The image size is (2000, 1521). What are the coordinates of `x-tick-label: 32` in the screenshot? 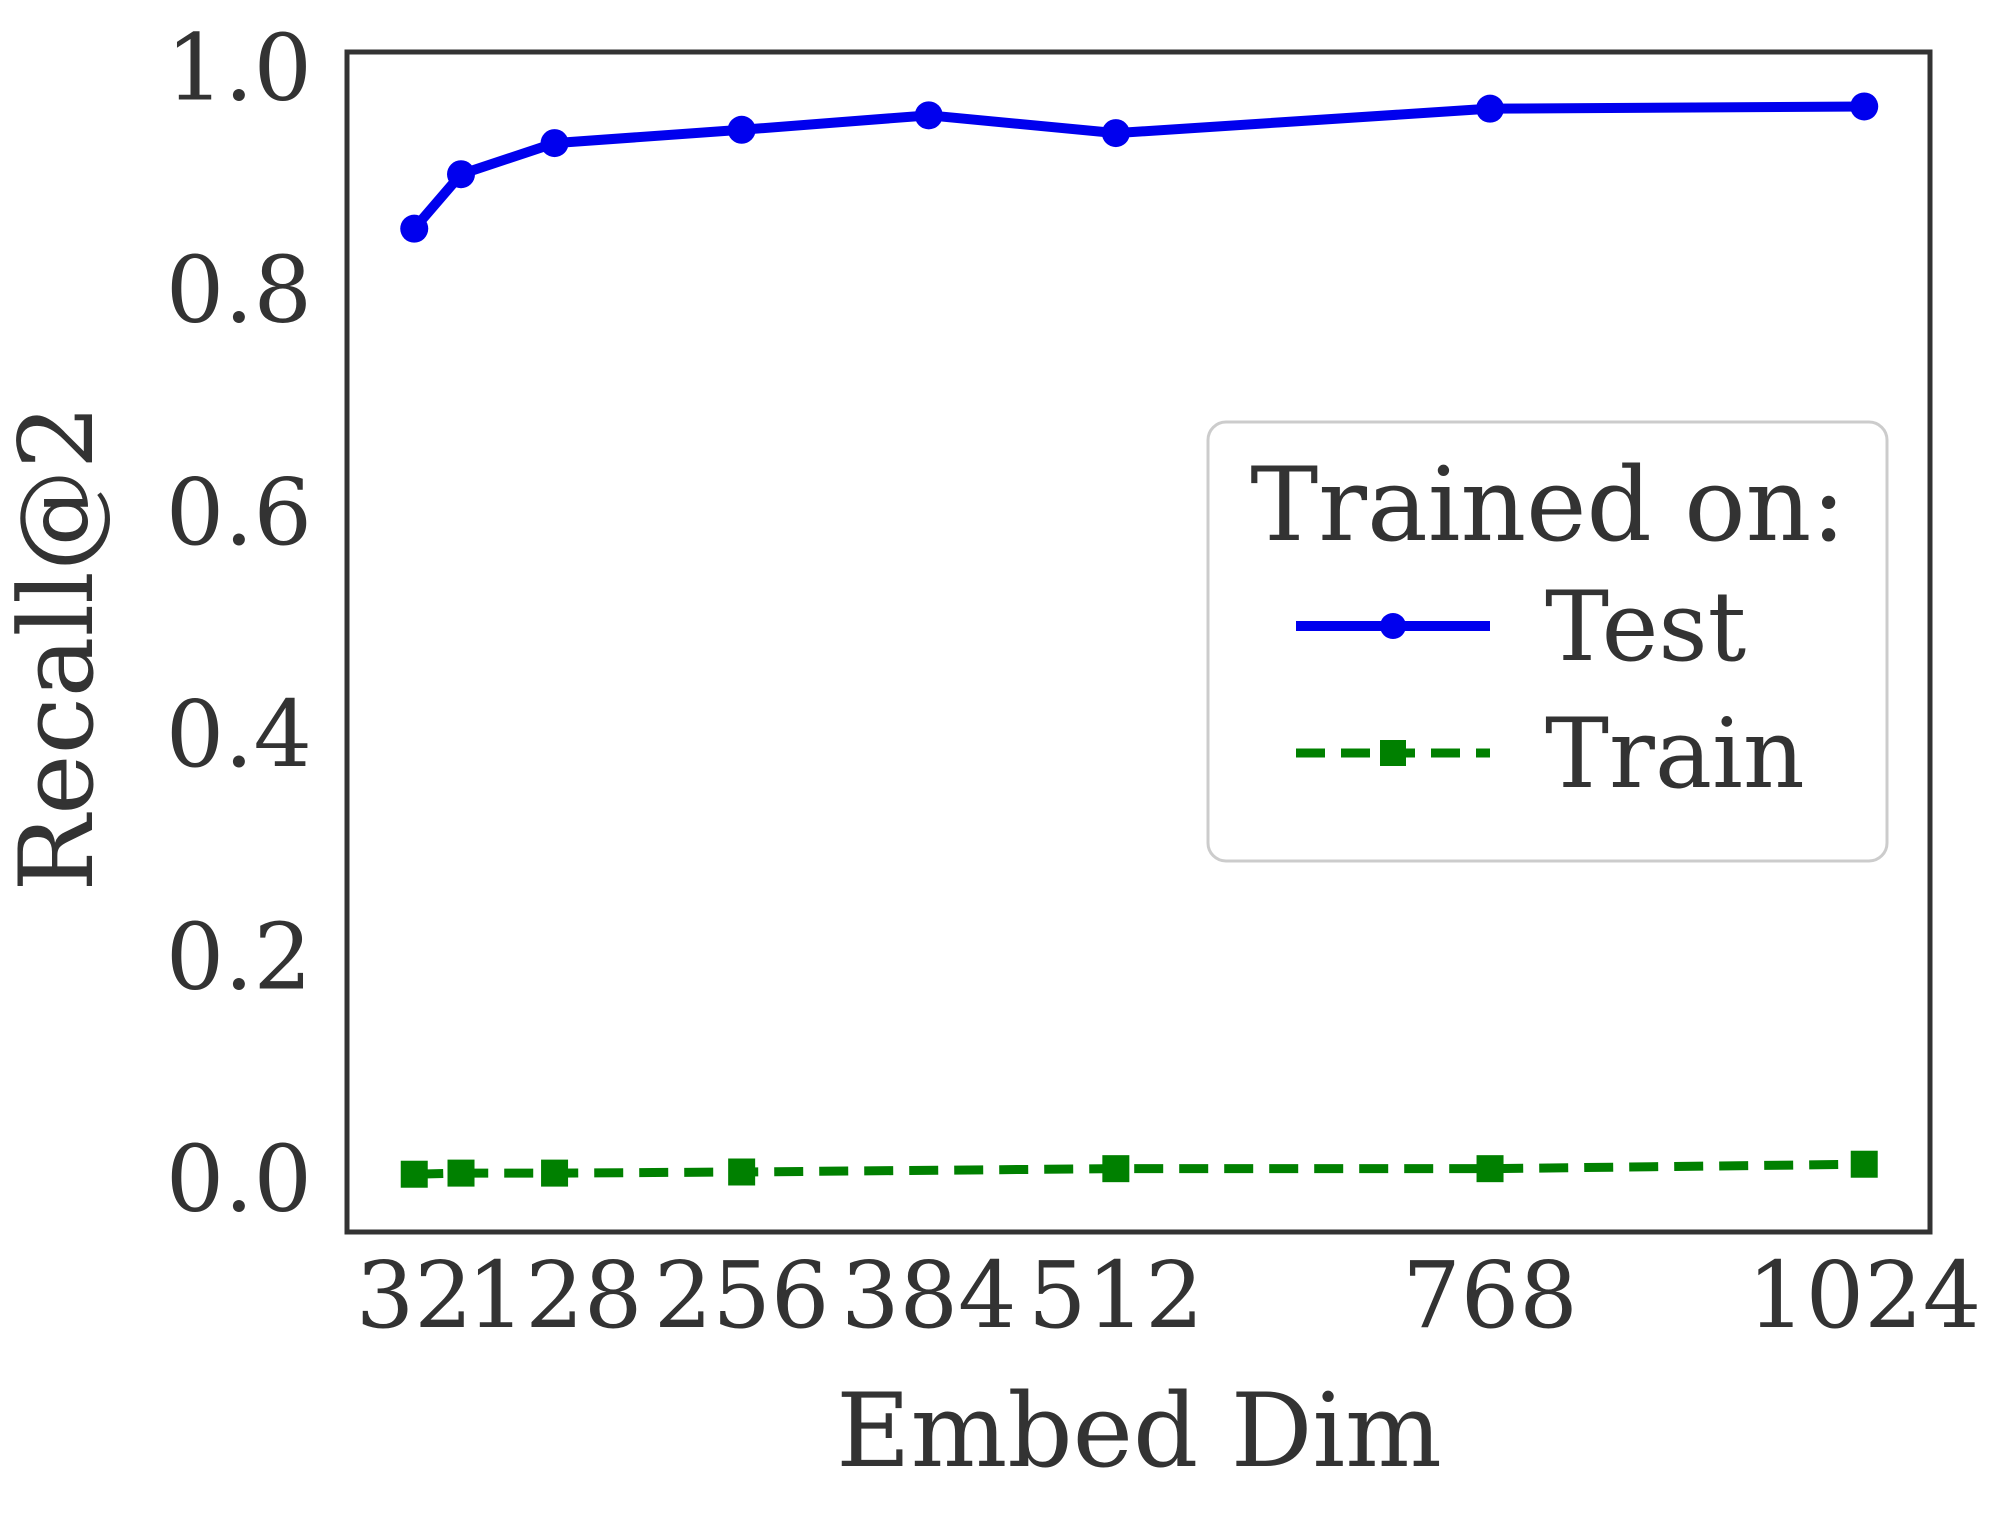 It's located at (414, 1295).